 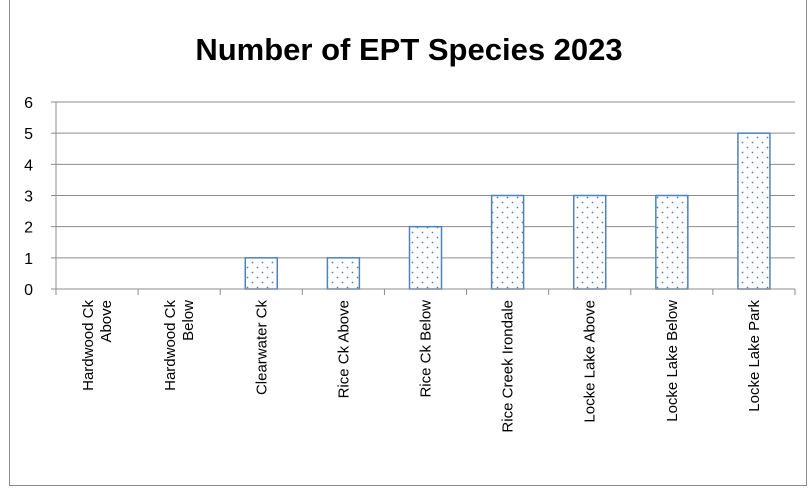 What do you see at coordinates (28, 259) in the screenshot?
I see `y-tick-label: 1` at bounding box center [28, 259].